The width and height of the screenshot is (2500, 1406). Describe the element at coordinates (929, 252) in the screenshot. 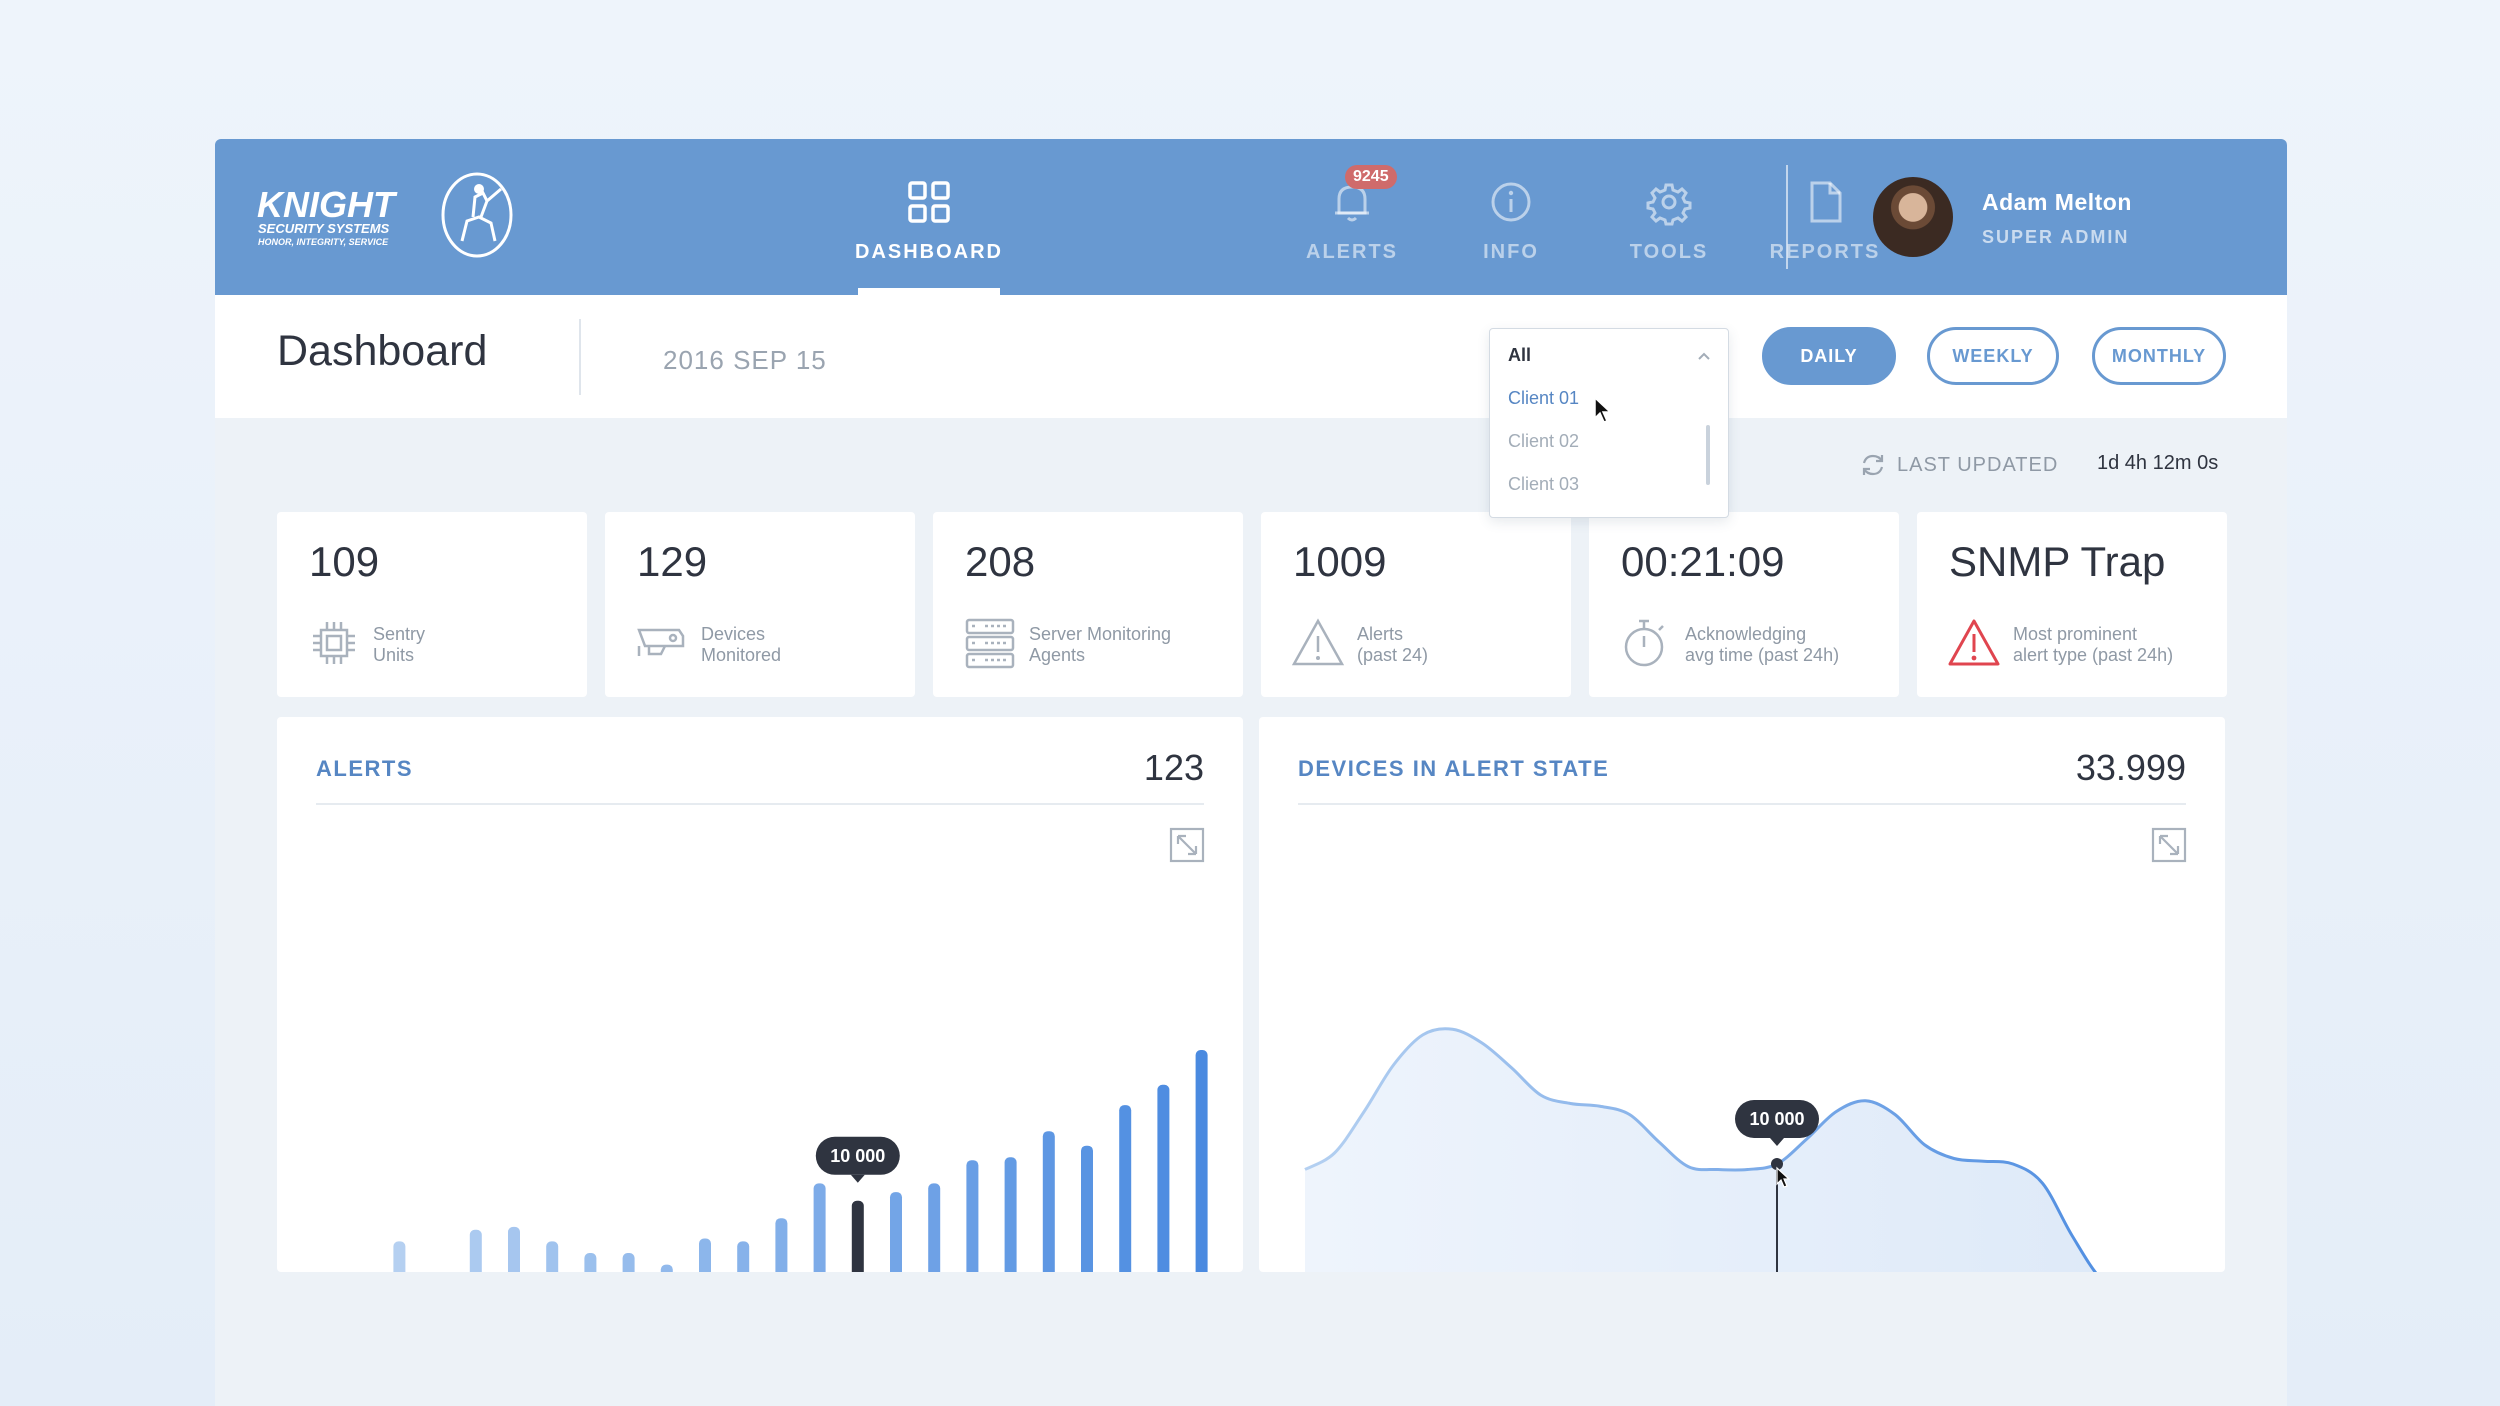

I see `nav-dashboard-label: DASHBOARD` at that location.